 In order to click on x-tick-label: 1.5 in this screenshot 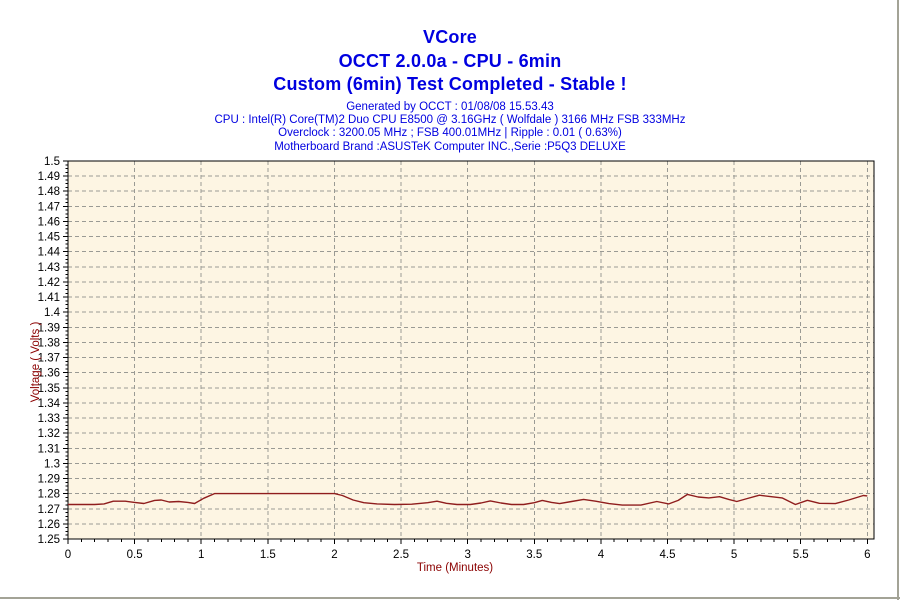, I will do `click(268, 555)`.